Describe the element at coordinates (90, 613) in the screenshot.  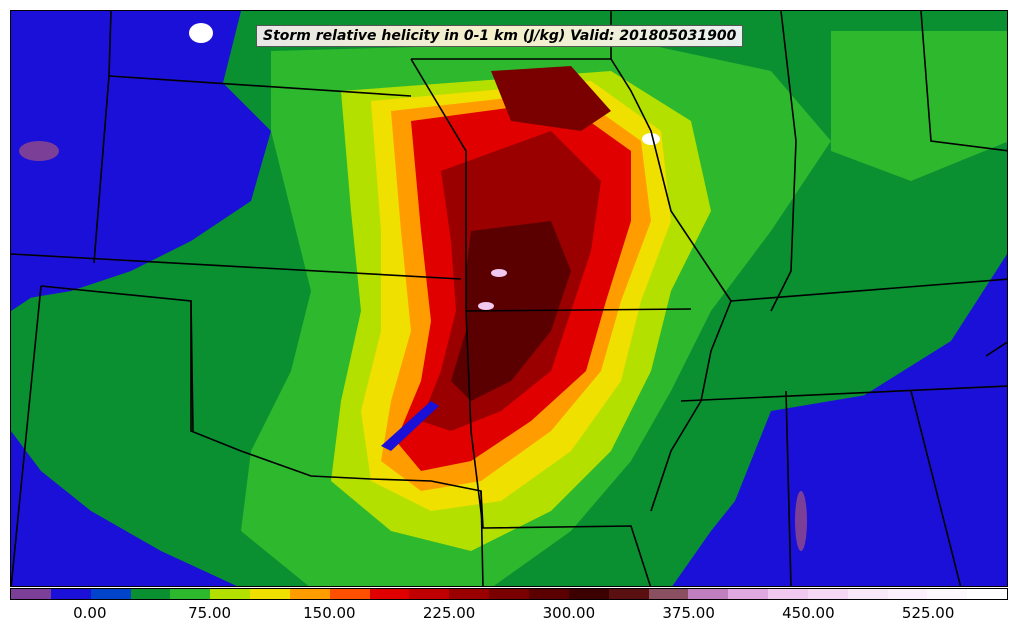
I see `colorbar-tick-label: 0.00` at that location.